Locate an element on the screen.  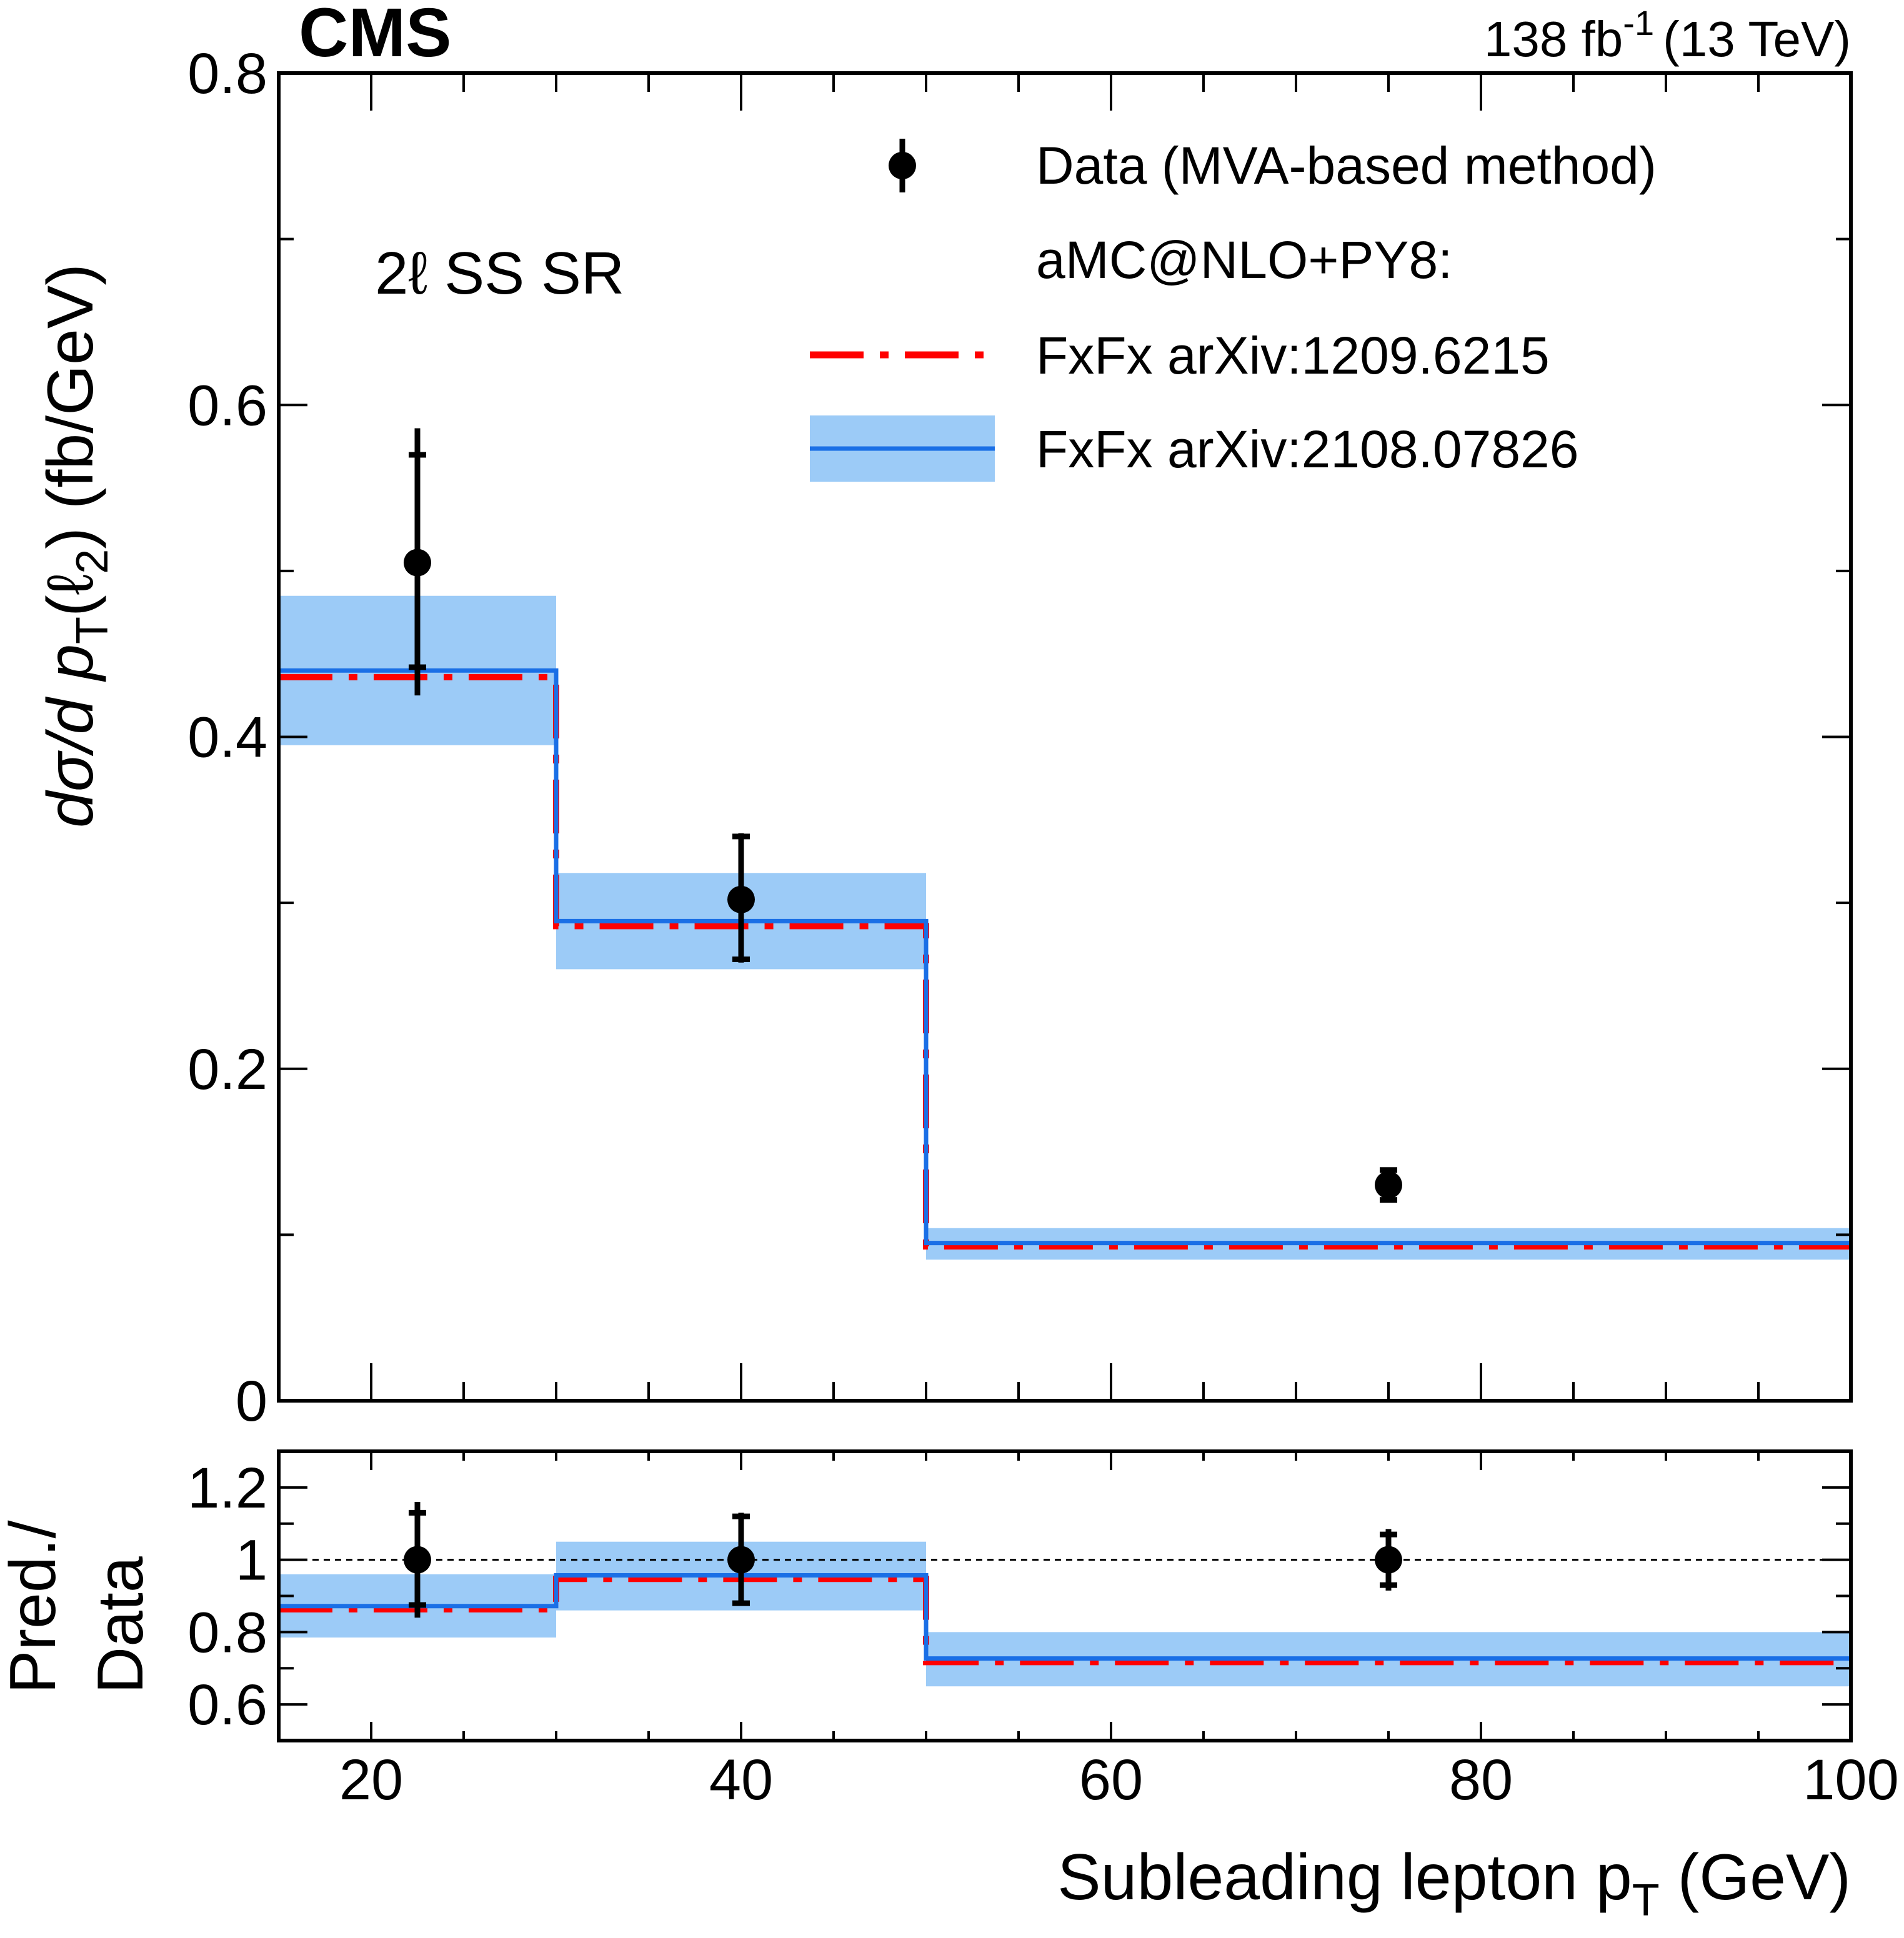
main-y-tick-label: 0.6 is located at coordinates (227, 405).